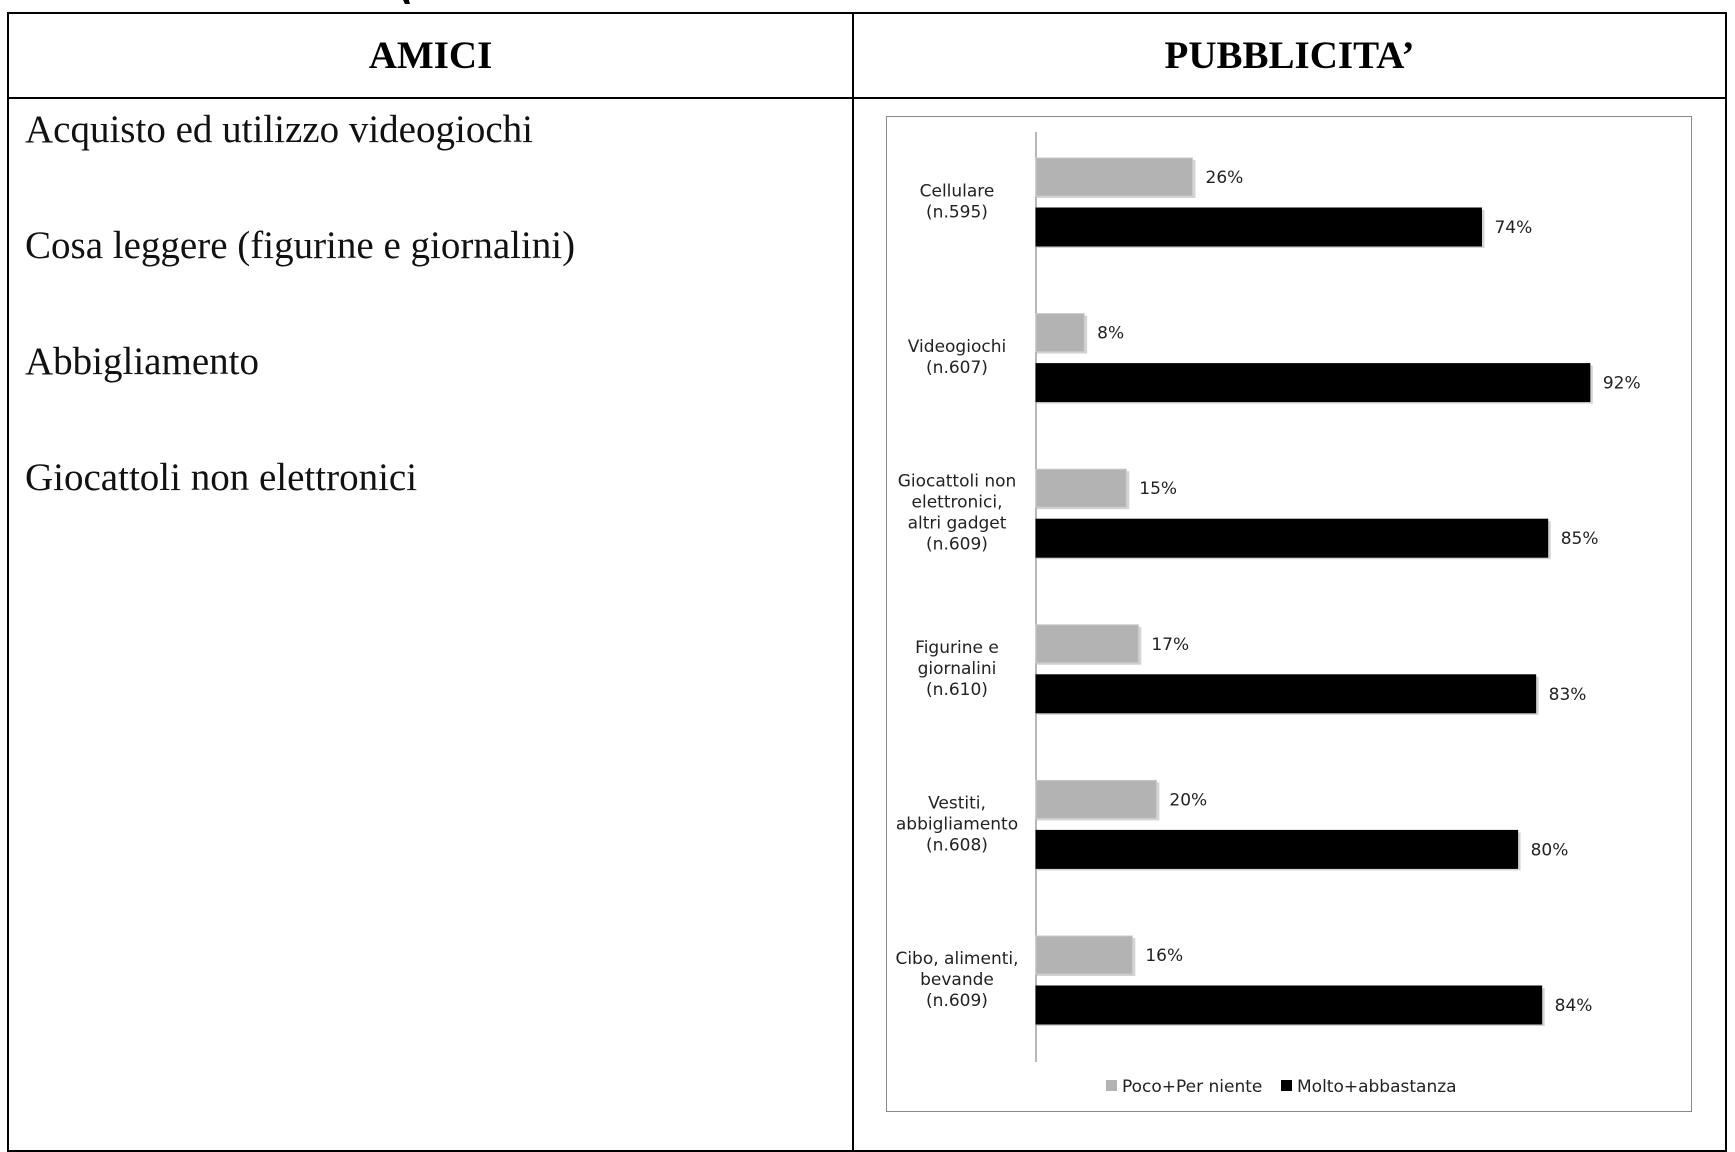 This screenshot has height=1152, width=1735. I want to click on category-label: giornalini, so click(957, 669).